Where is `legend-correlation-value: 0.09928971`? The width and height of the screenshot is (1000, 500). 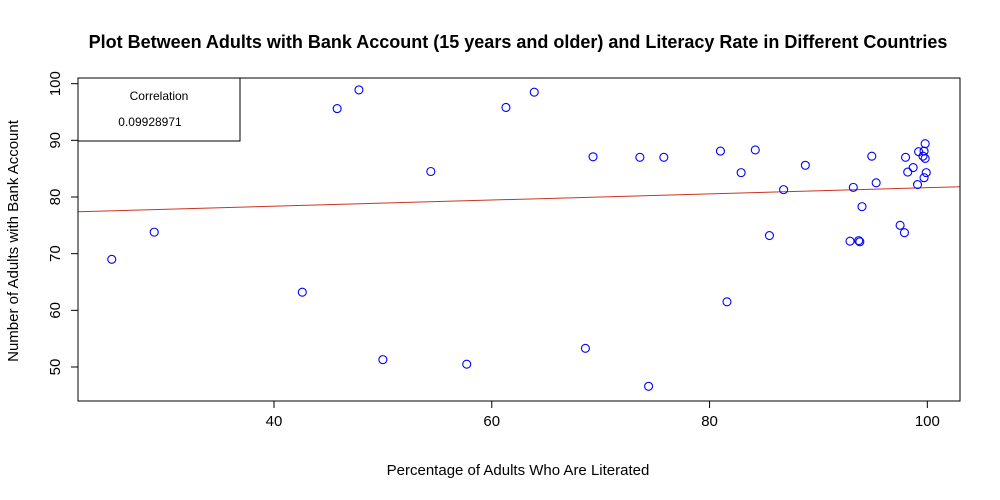 legend-correlation-value: 0.09928971 is located at coordinates (150, 122).